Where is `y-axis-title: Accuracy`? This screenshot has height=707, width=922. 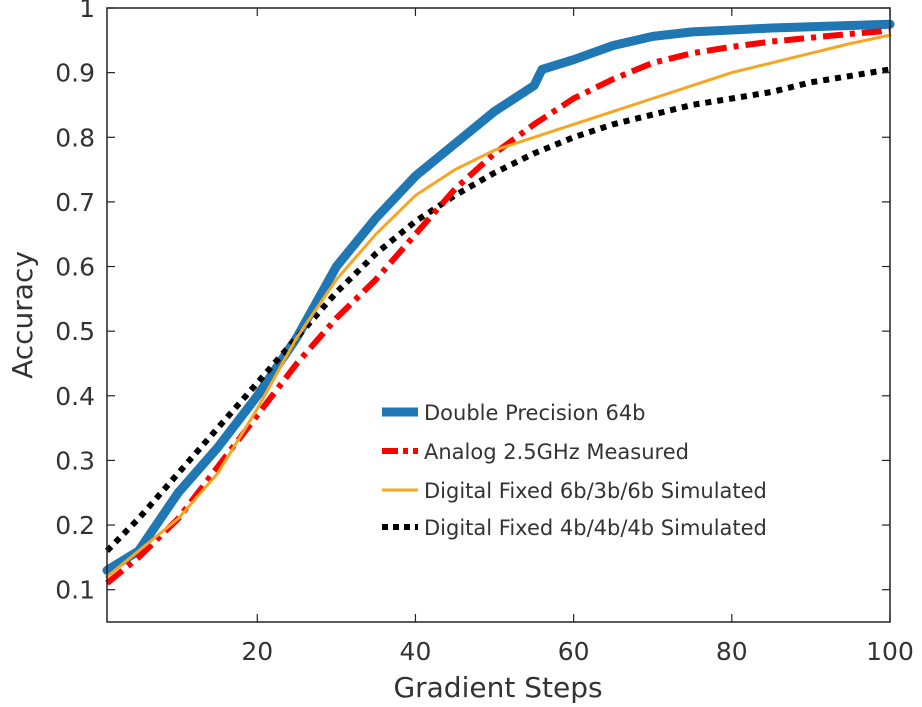
y-axis-title: Accuracy is located at coordinates (22, 315).